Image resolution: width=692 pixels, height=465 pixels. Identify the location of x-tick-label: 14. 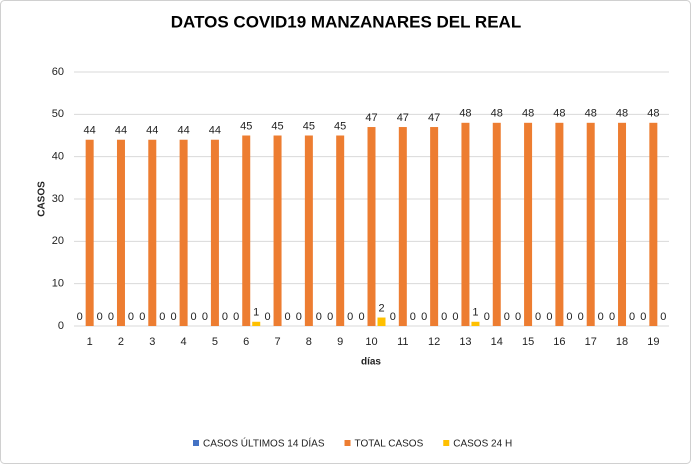
(497, 342).